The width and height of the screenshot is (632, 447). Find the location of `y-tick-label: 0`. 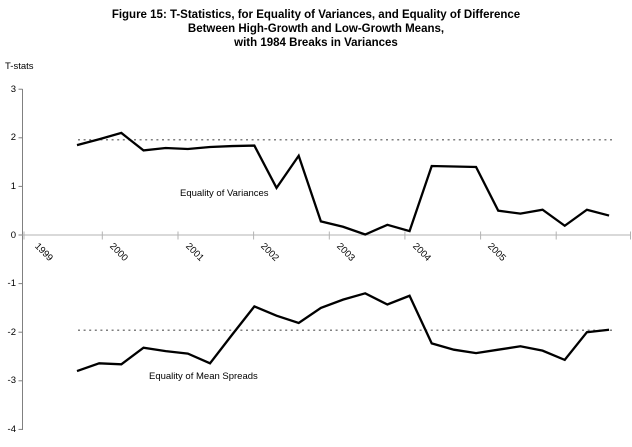

y-tick-label: 0 is located at coordinates (13, 235).